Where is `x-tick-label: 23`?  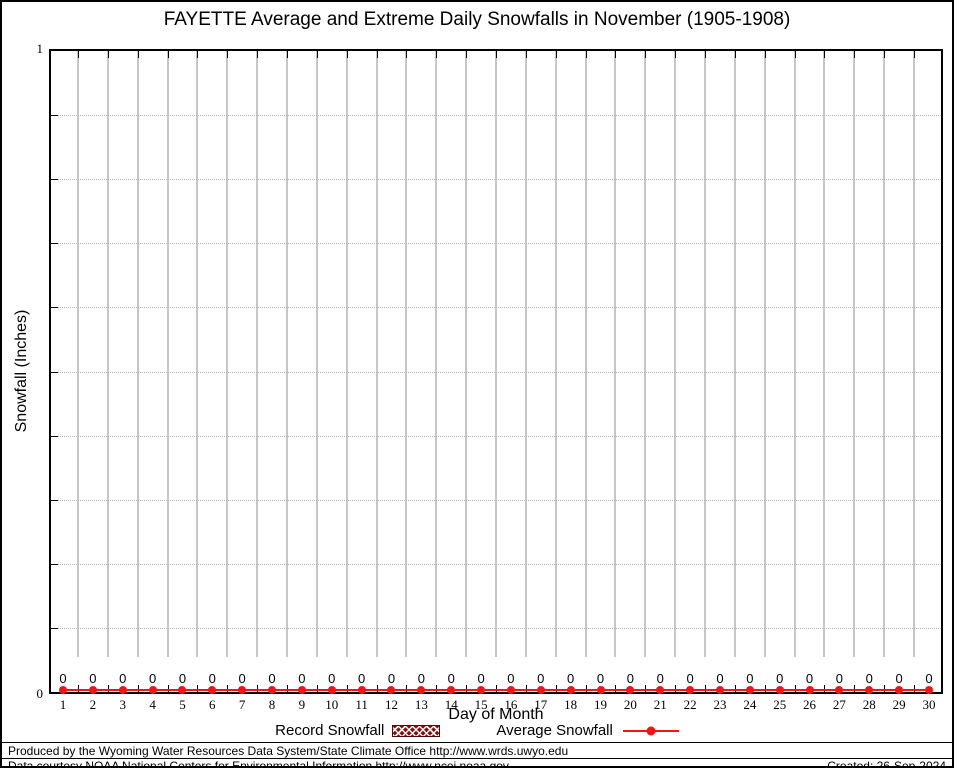 x-tick-label: 23 is located at coordinates (720, 704).